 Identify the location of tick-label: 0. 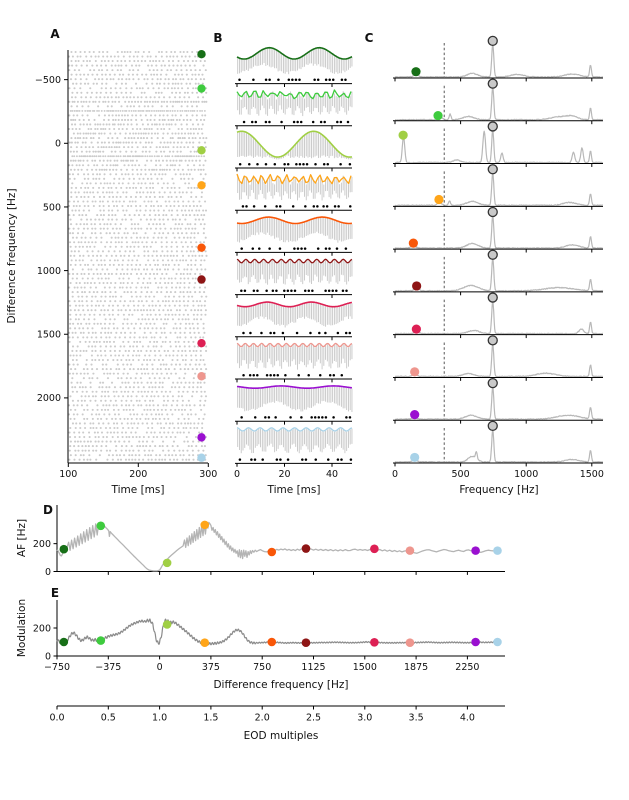
(48, 572).